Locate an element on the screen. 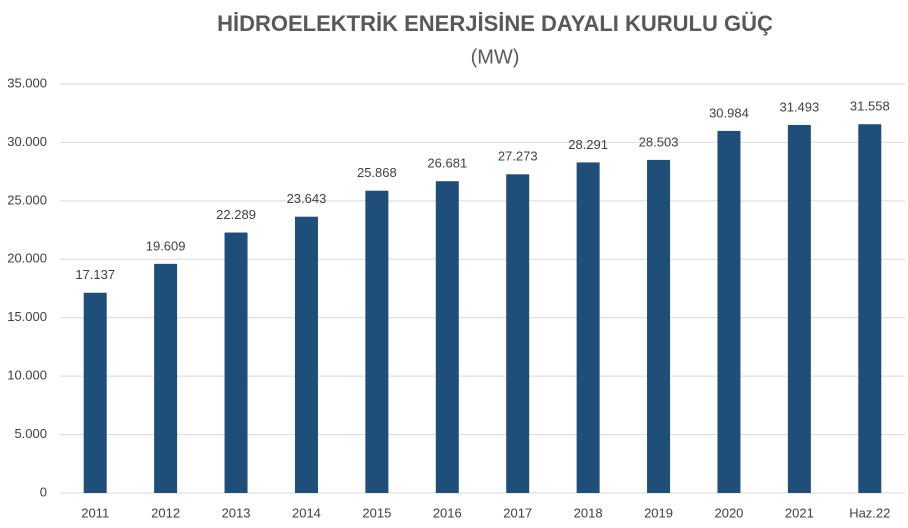 This screenshot has height=528, width=908. value-label: 28.503 is located at coordinates (659, 141).